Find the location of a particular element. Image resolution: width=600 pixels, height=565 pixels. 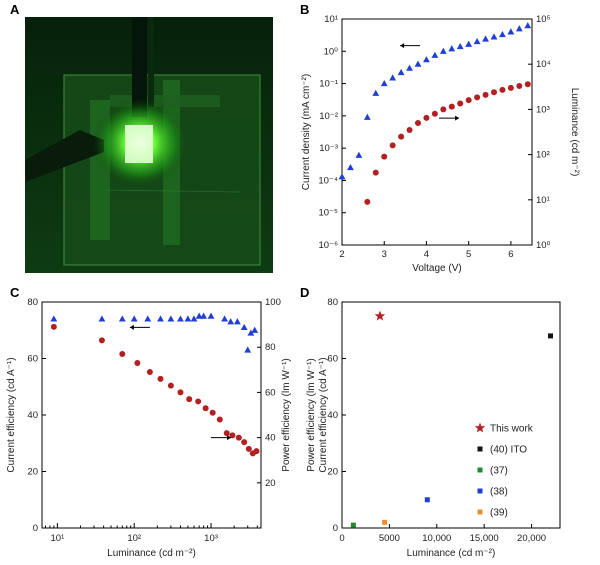

x-tick-label-d: 15,000 is located at coordinates (484, 538).